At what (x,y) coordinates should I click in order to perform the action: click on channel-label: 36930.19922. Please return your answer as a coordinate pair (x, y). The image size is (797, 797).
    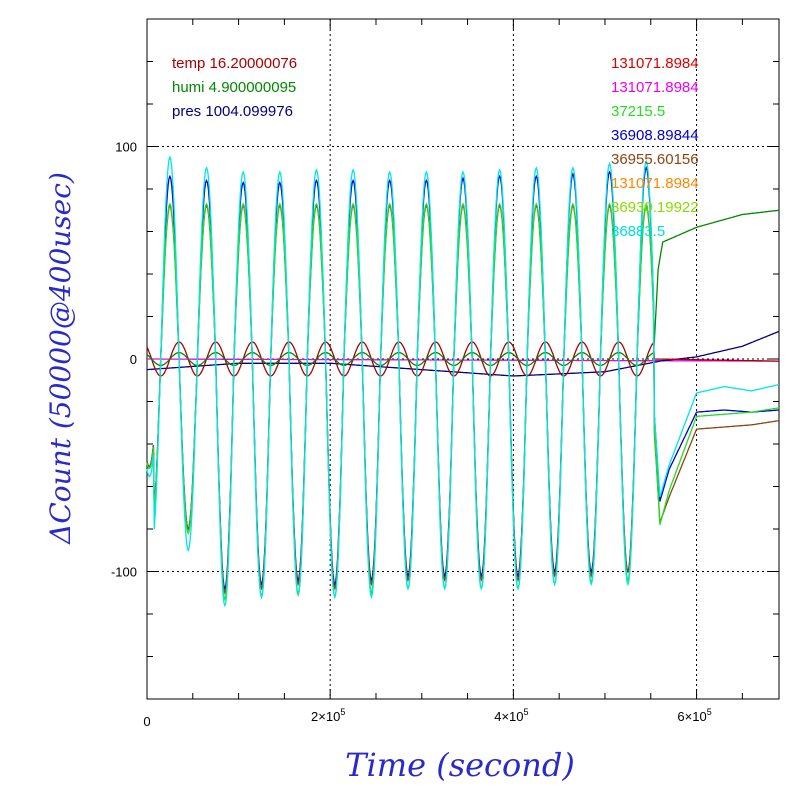
    Looking at the image, I should click on (655, 207).